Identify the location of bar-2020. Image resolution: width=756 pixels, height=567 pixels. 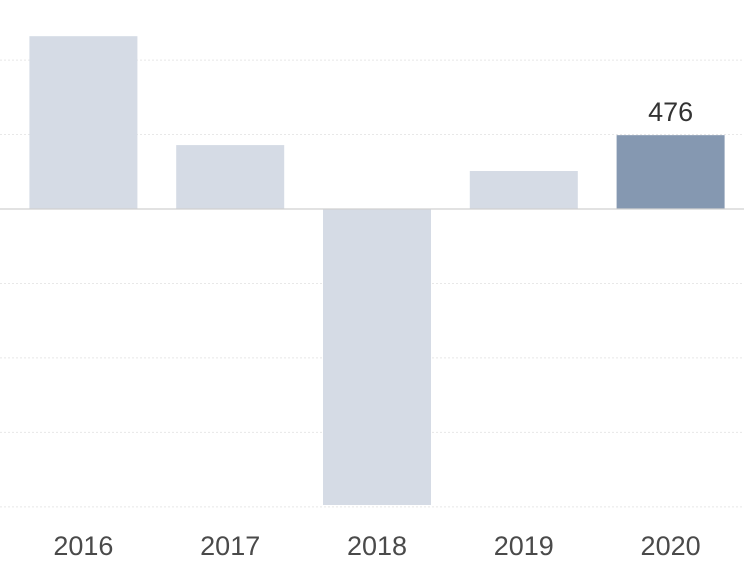
(670, 172).